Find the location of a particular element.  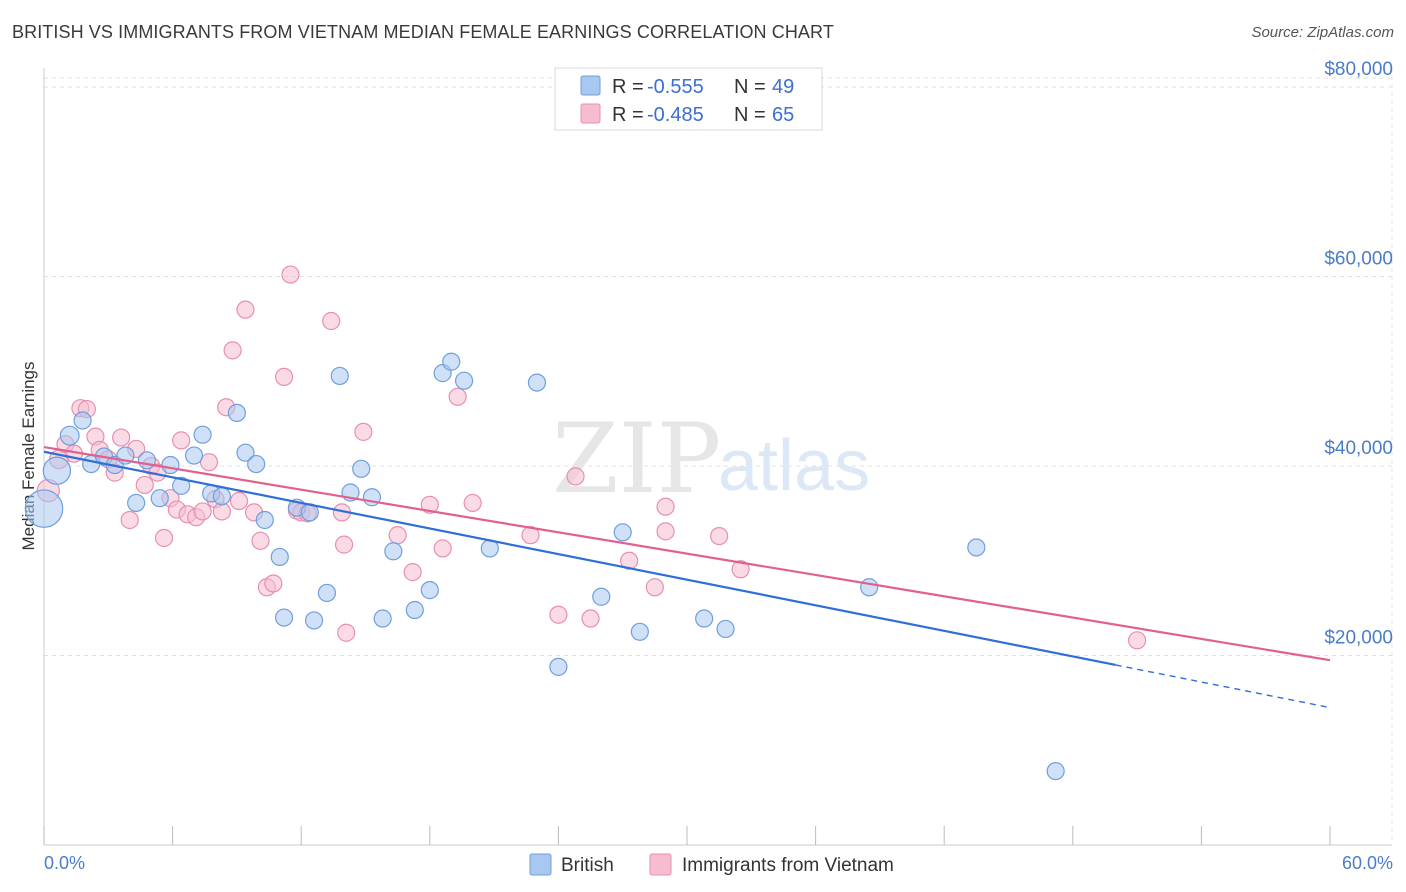

british-n-value: 49 is located at coordinates (783, 87).